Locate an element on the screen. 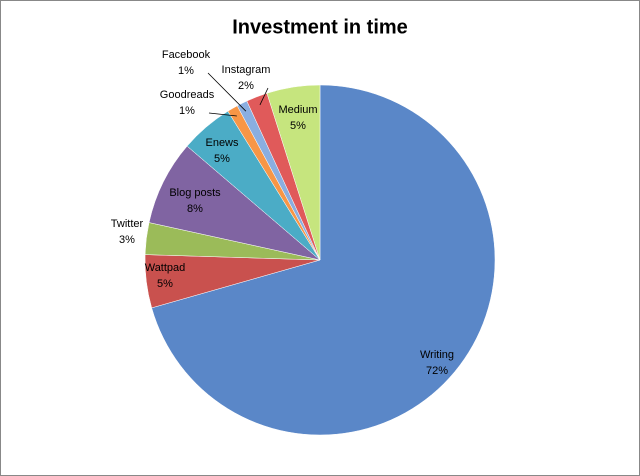  slice-label: Instagram is located at coordinates (246, 70).